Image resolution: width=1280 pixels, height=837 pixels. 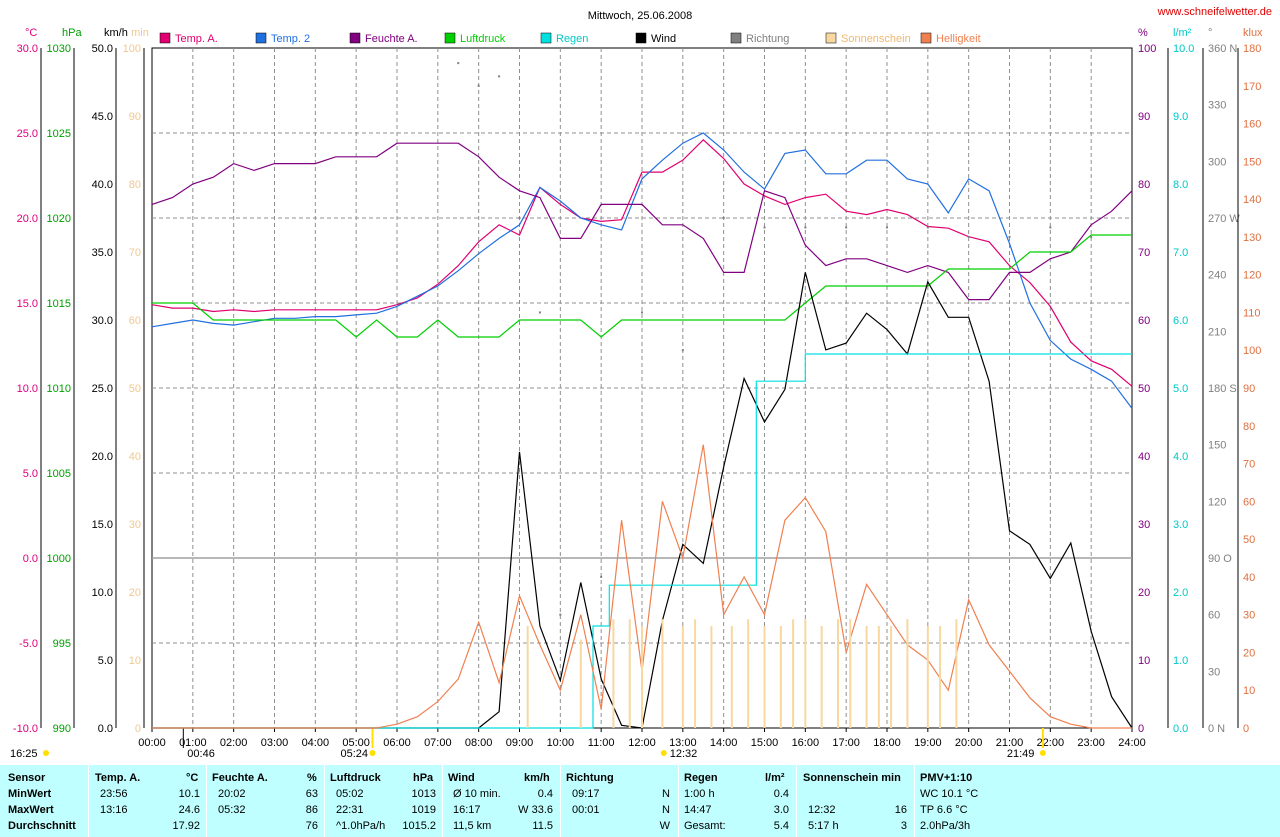 I want to click on stats-header-press-unit: hPa, so click(x=423, y=778).